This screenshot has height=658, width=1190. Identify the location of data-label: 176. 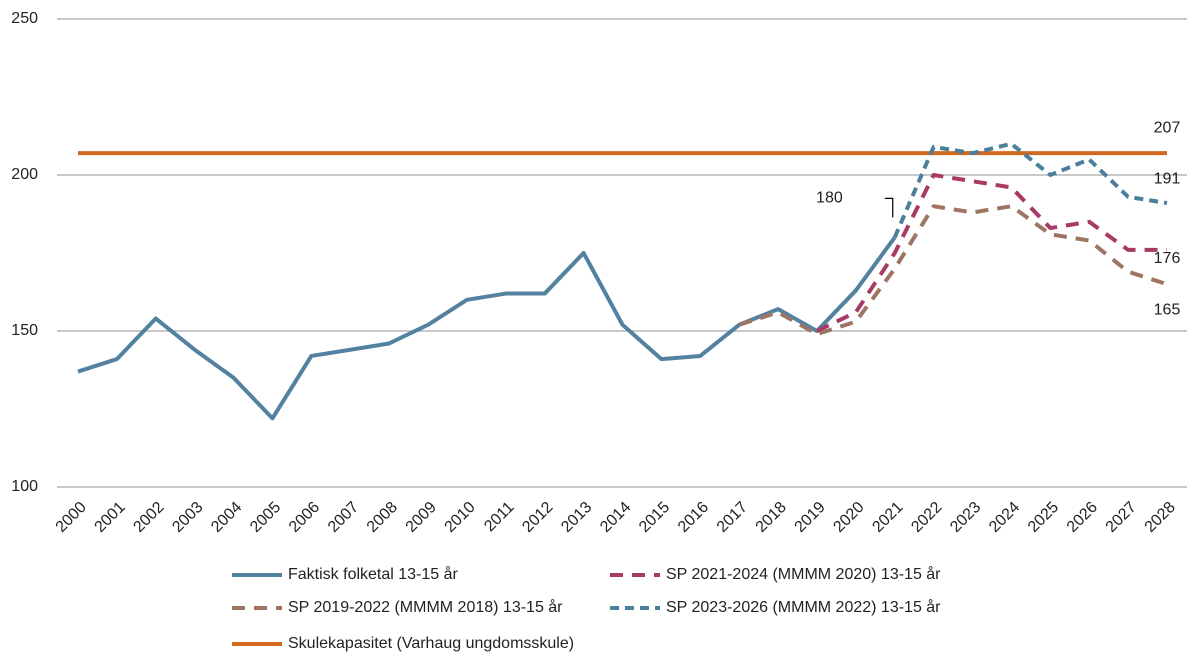
(1167, 258).